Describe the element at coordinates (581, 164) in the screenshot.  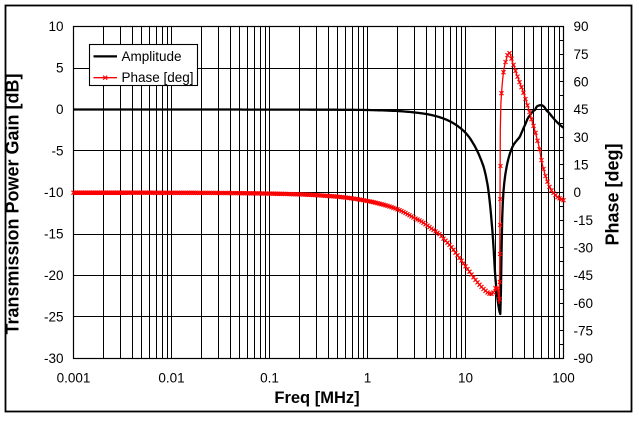
I see `svg-text: 15` at that location.